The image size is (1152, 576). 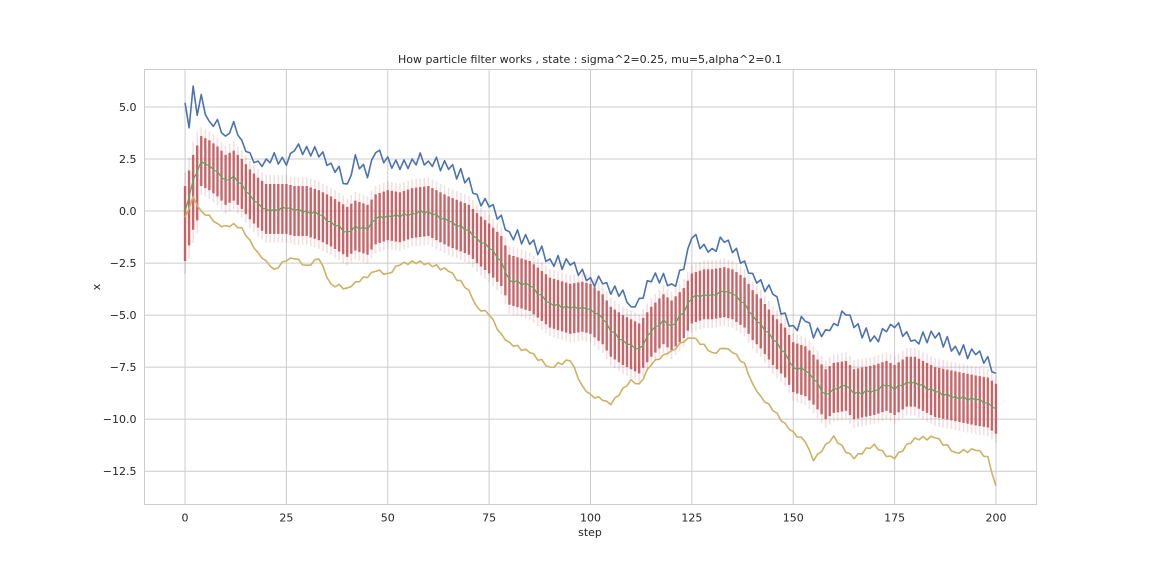 I want to click on x-tick-label: 0, so click(x=185, y=518).